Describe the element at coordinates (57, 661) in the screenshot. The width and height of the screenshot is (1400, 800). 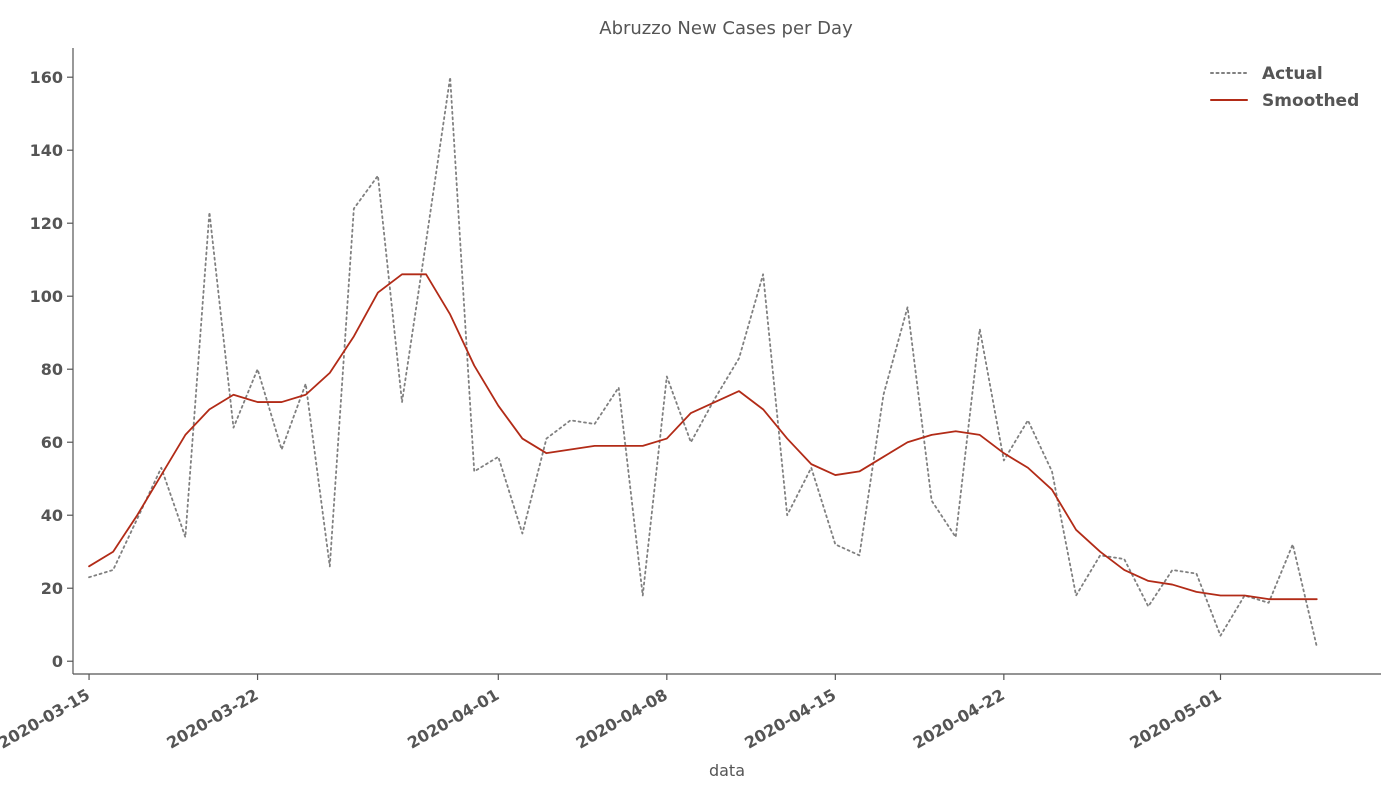
I see `y-tick-label: 0` at that location.